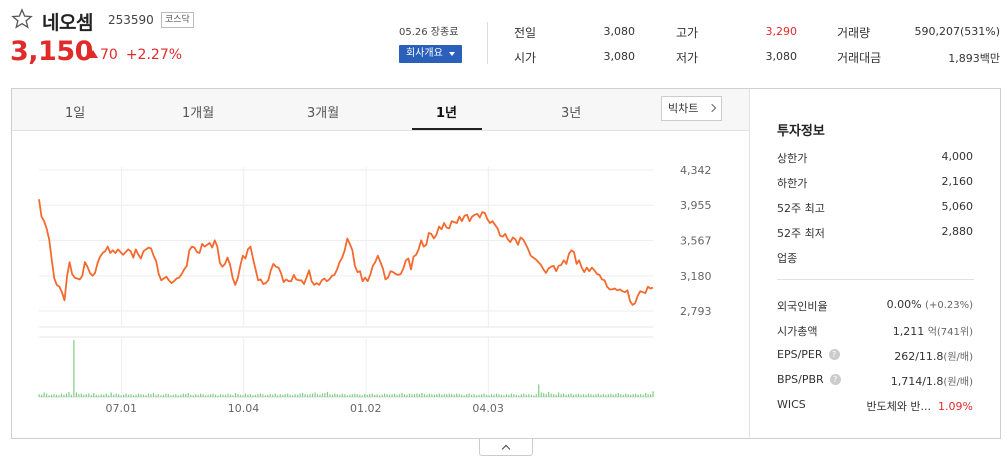 The image size is (1006, 460). What do you see at coordinates (380, 110) in the screenshot?
I see `period-tabs: 1일 1개월 3개월 1년 3년 빅차트` at bounding box center [380, 110].